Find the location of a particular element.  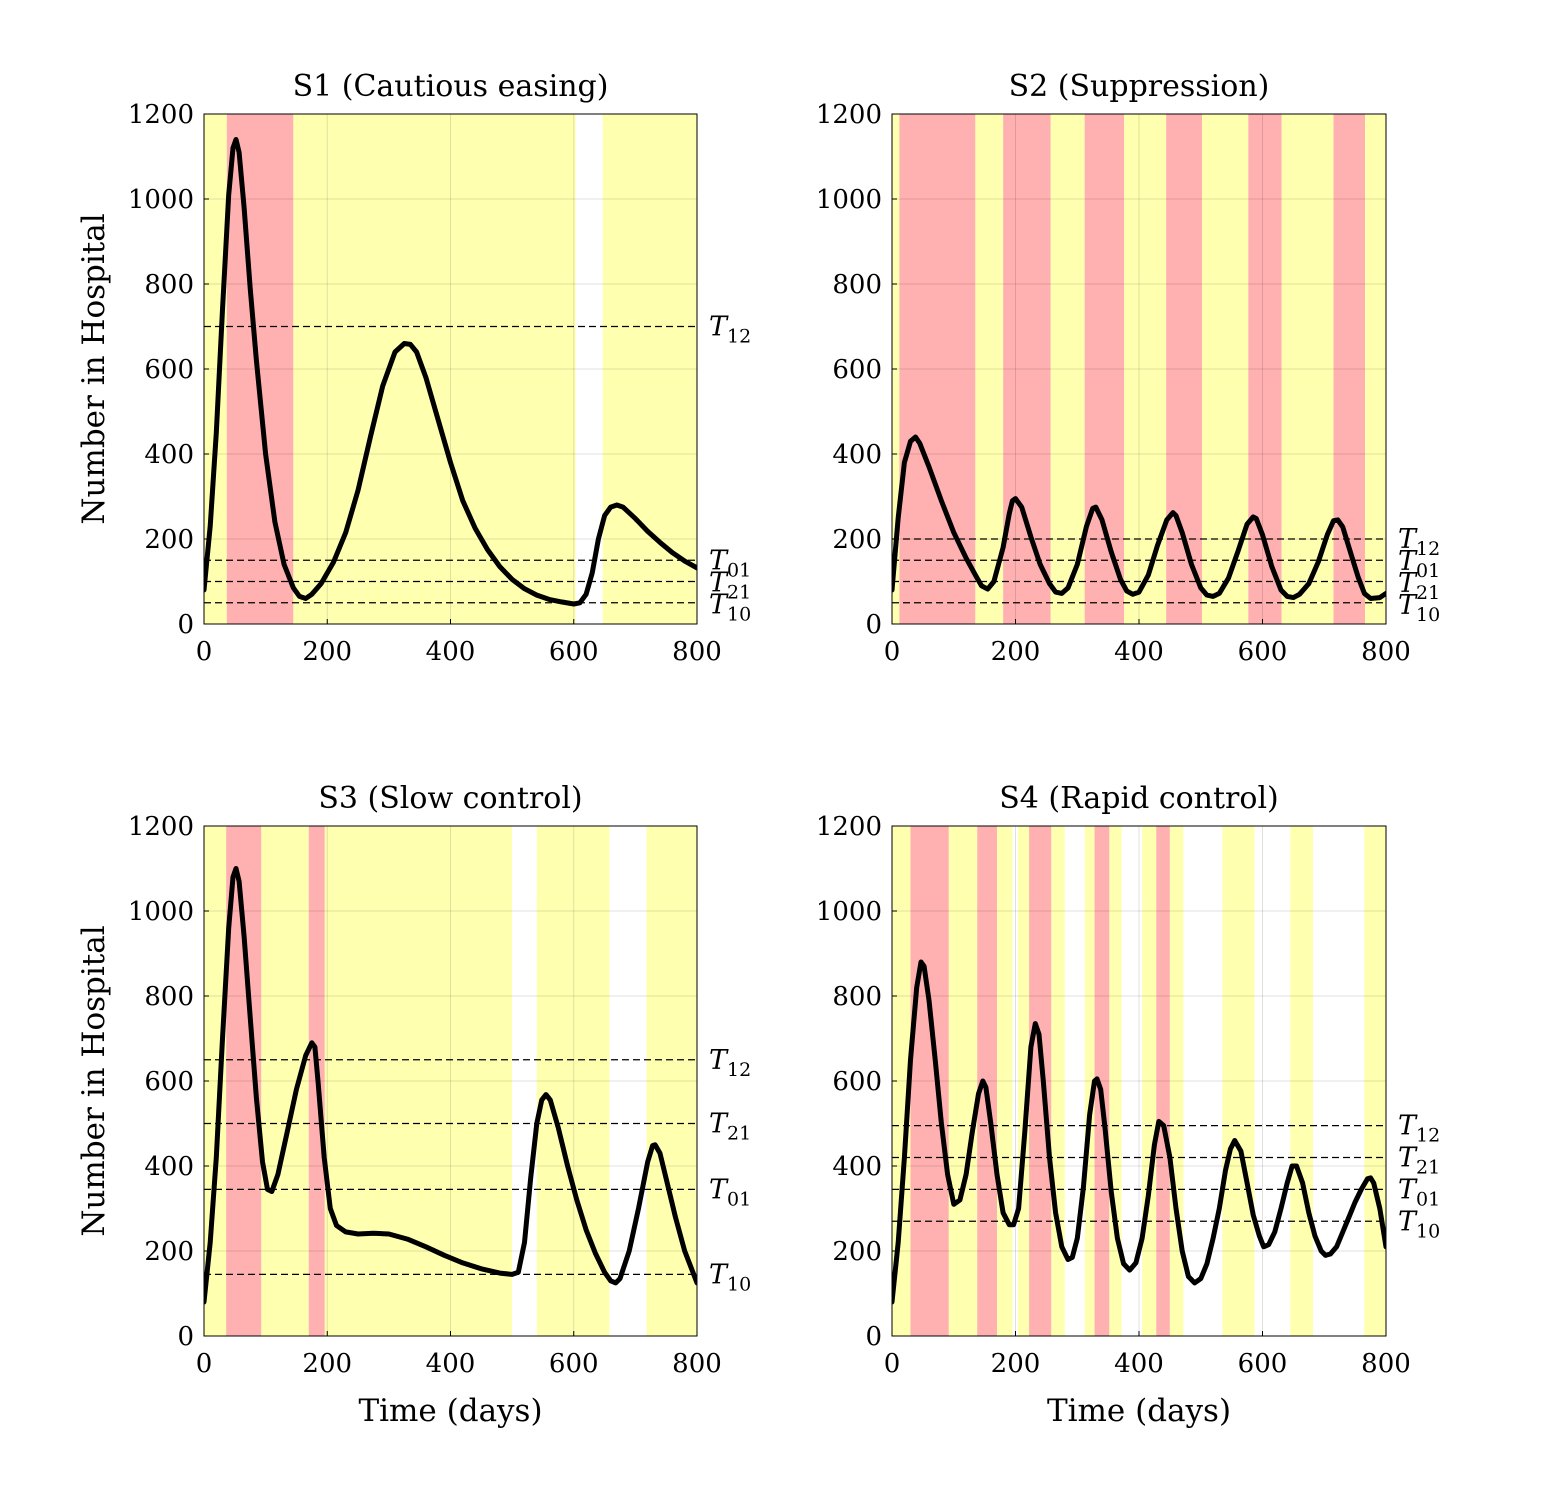

chart-title: S3 (Slow control) is located at coordinates (450, 798).